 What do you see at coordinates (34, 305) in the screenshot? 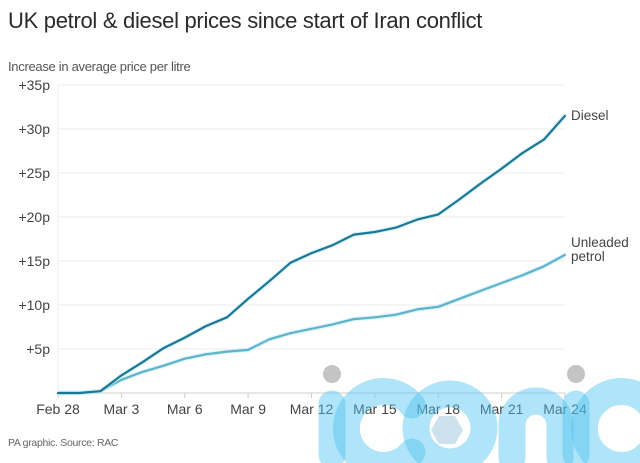
I see `y-tick-label: +10p` at bounding box center [34, 305].